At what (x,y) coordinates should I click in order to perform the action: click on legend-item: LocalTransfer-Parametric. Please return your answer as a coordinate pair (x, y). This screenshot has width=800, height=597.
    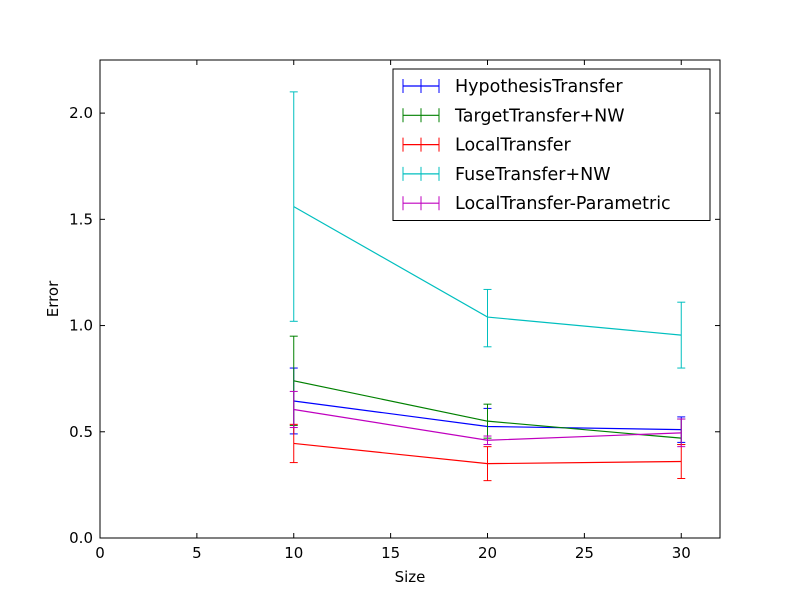
    Looking at the image, I should click on (536, 204).